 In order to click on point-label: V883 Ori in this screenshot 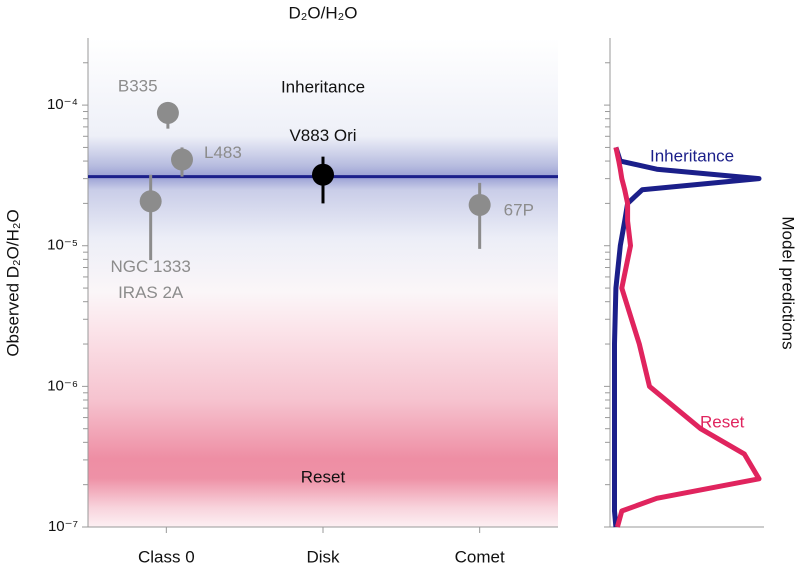, I will do `click(322, 135)`.